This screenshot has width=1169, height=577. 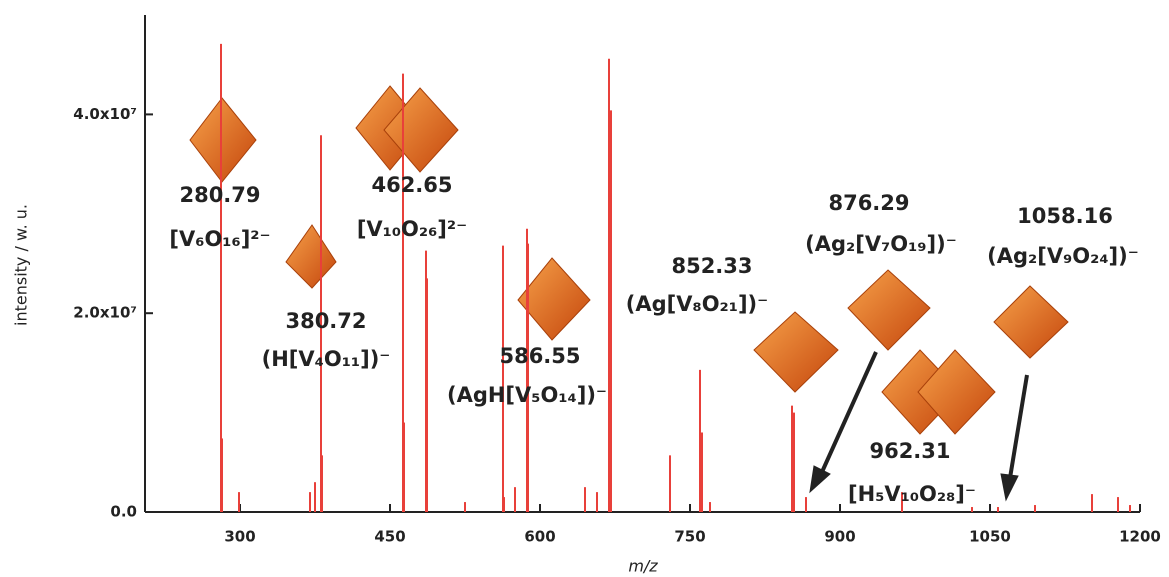 What do you see at coordinates (539, 537) in the screenshot?
I see `x-tick-label: 600` at bounding box center [539, 537].